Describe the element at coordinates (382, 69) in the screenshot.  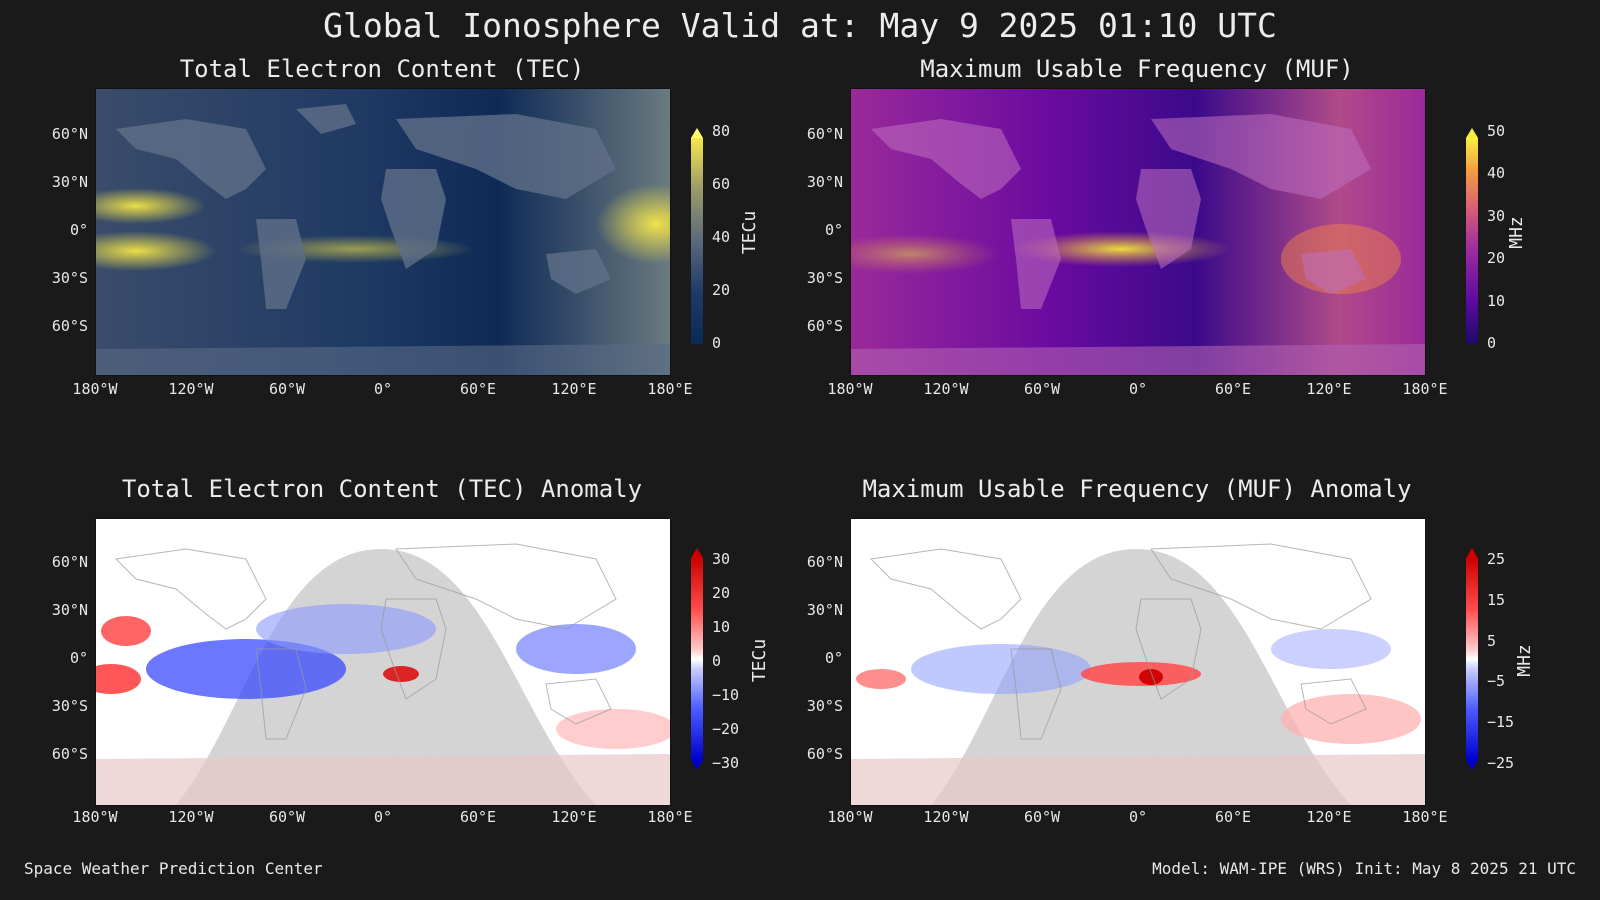
I see `tec-title: Total Electron Content (TEC)` at that location.